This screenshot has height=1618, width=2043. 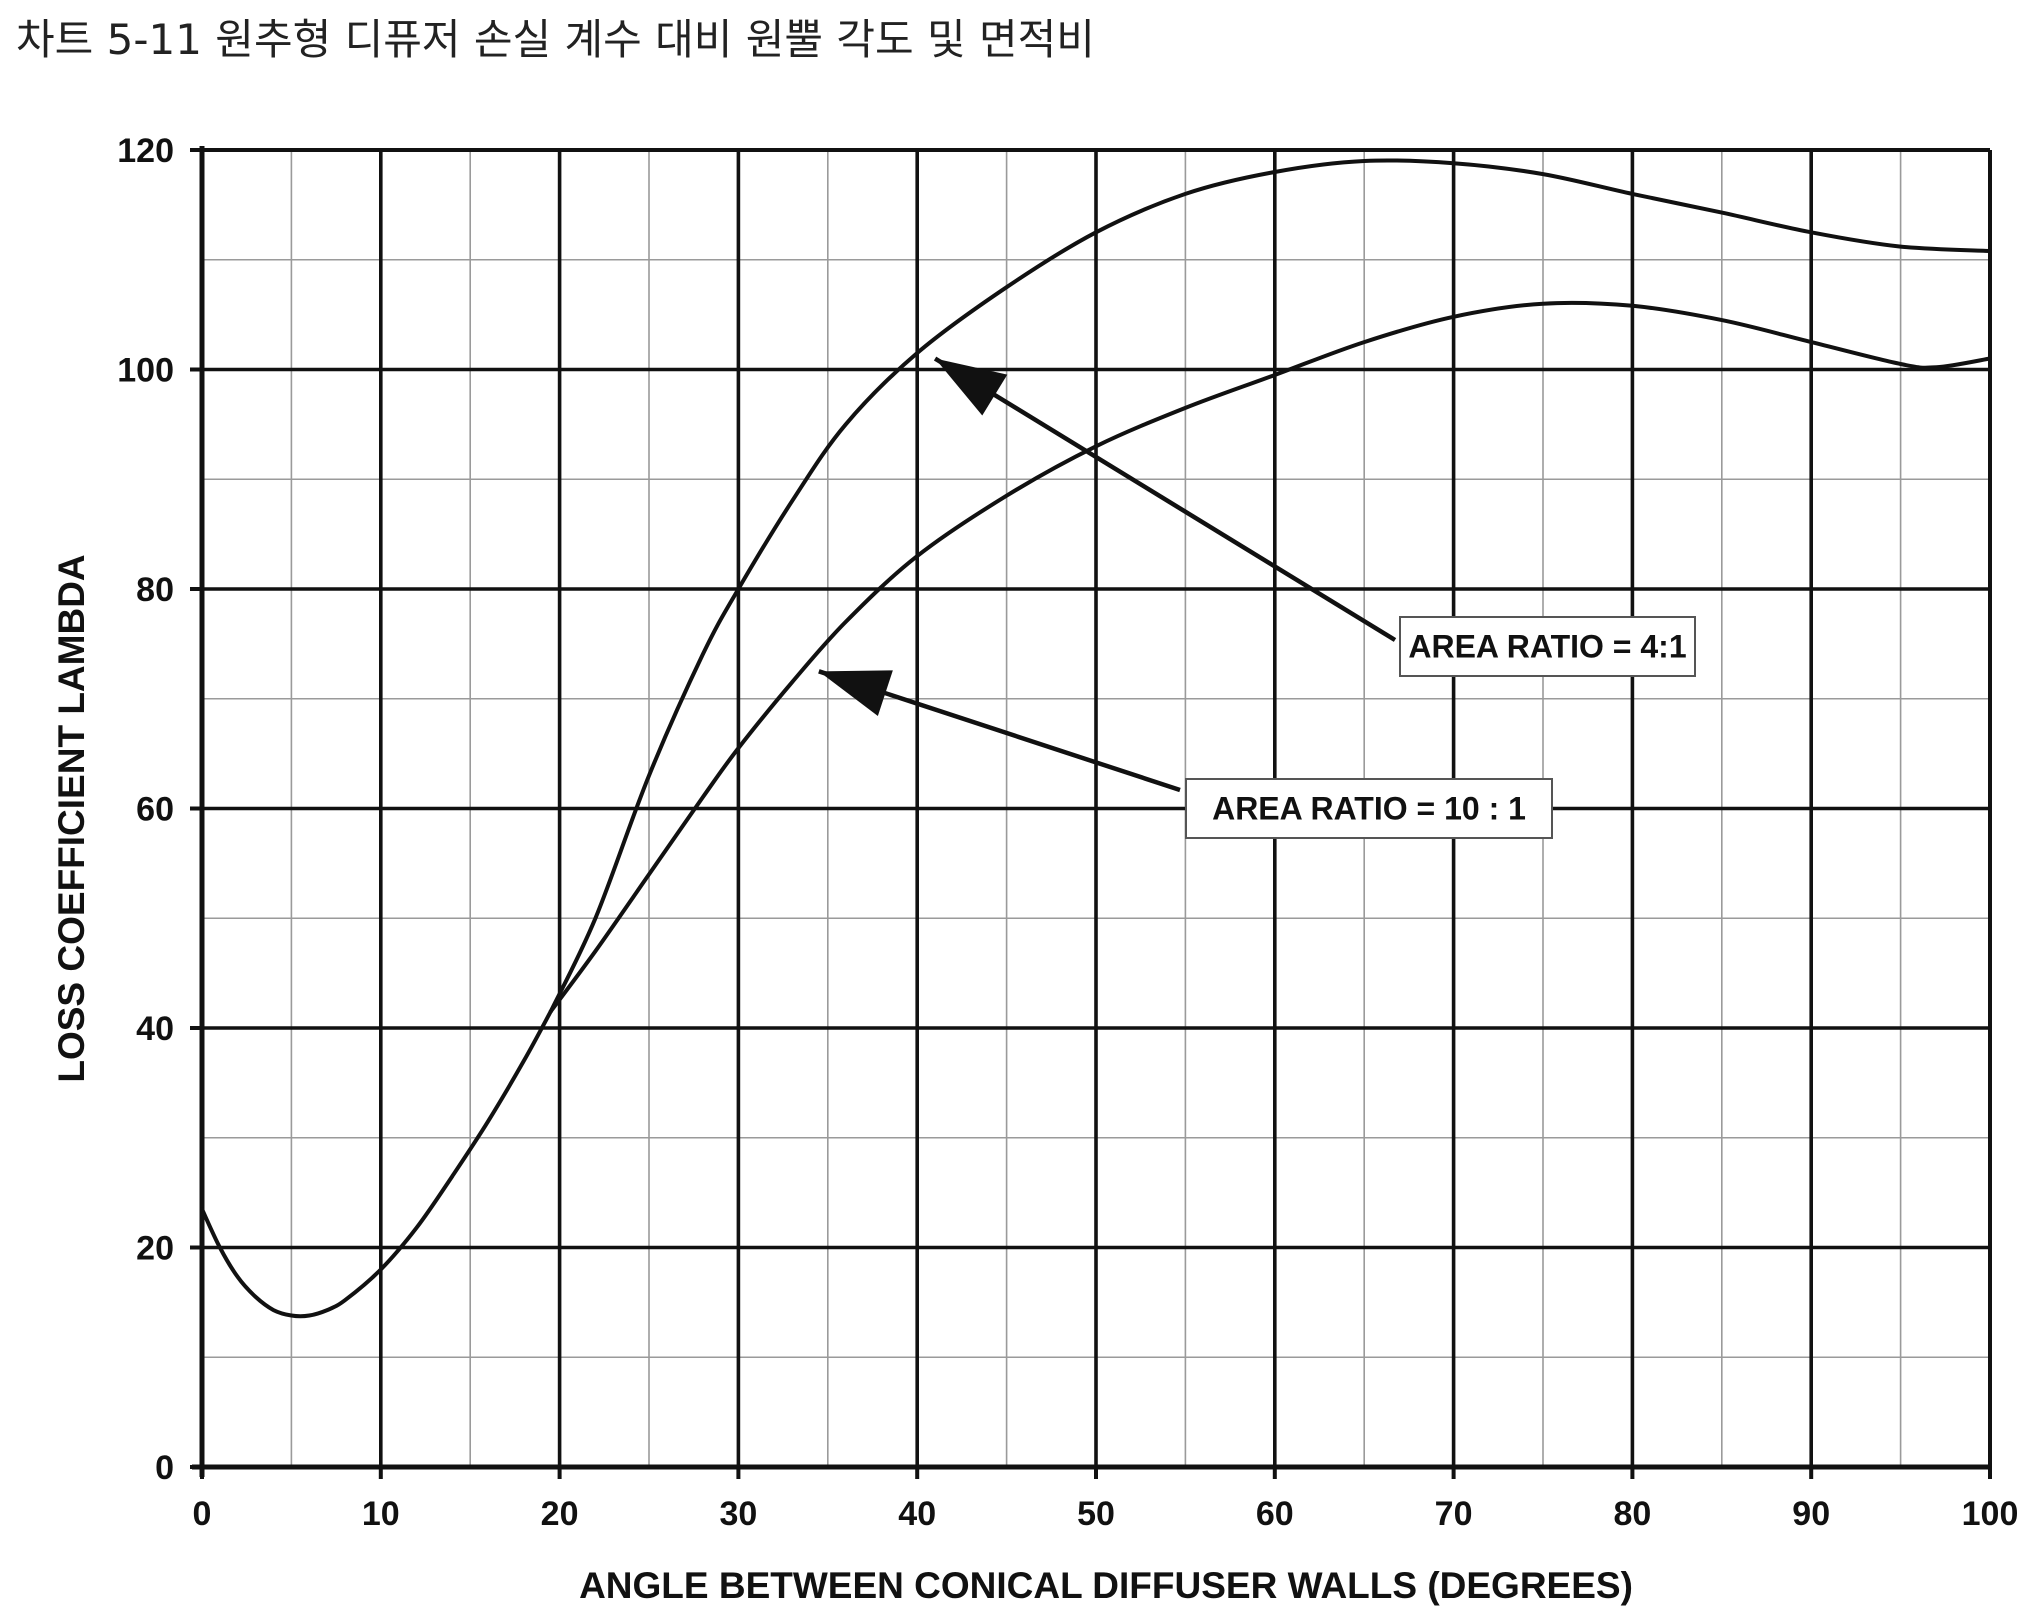 I want to click on callout-area-ratio-4-1-label: AREA RATIO = 4:1, so click(x=1547, y=647).